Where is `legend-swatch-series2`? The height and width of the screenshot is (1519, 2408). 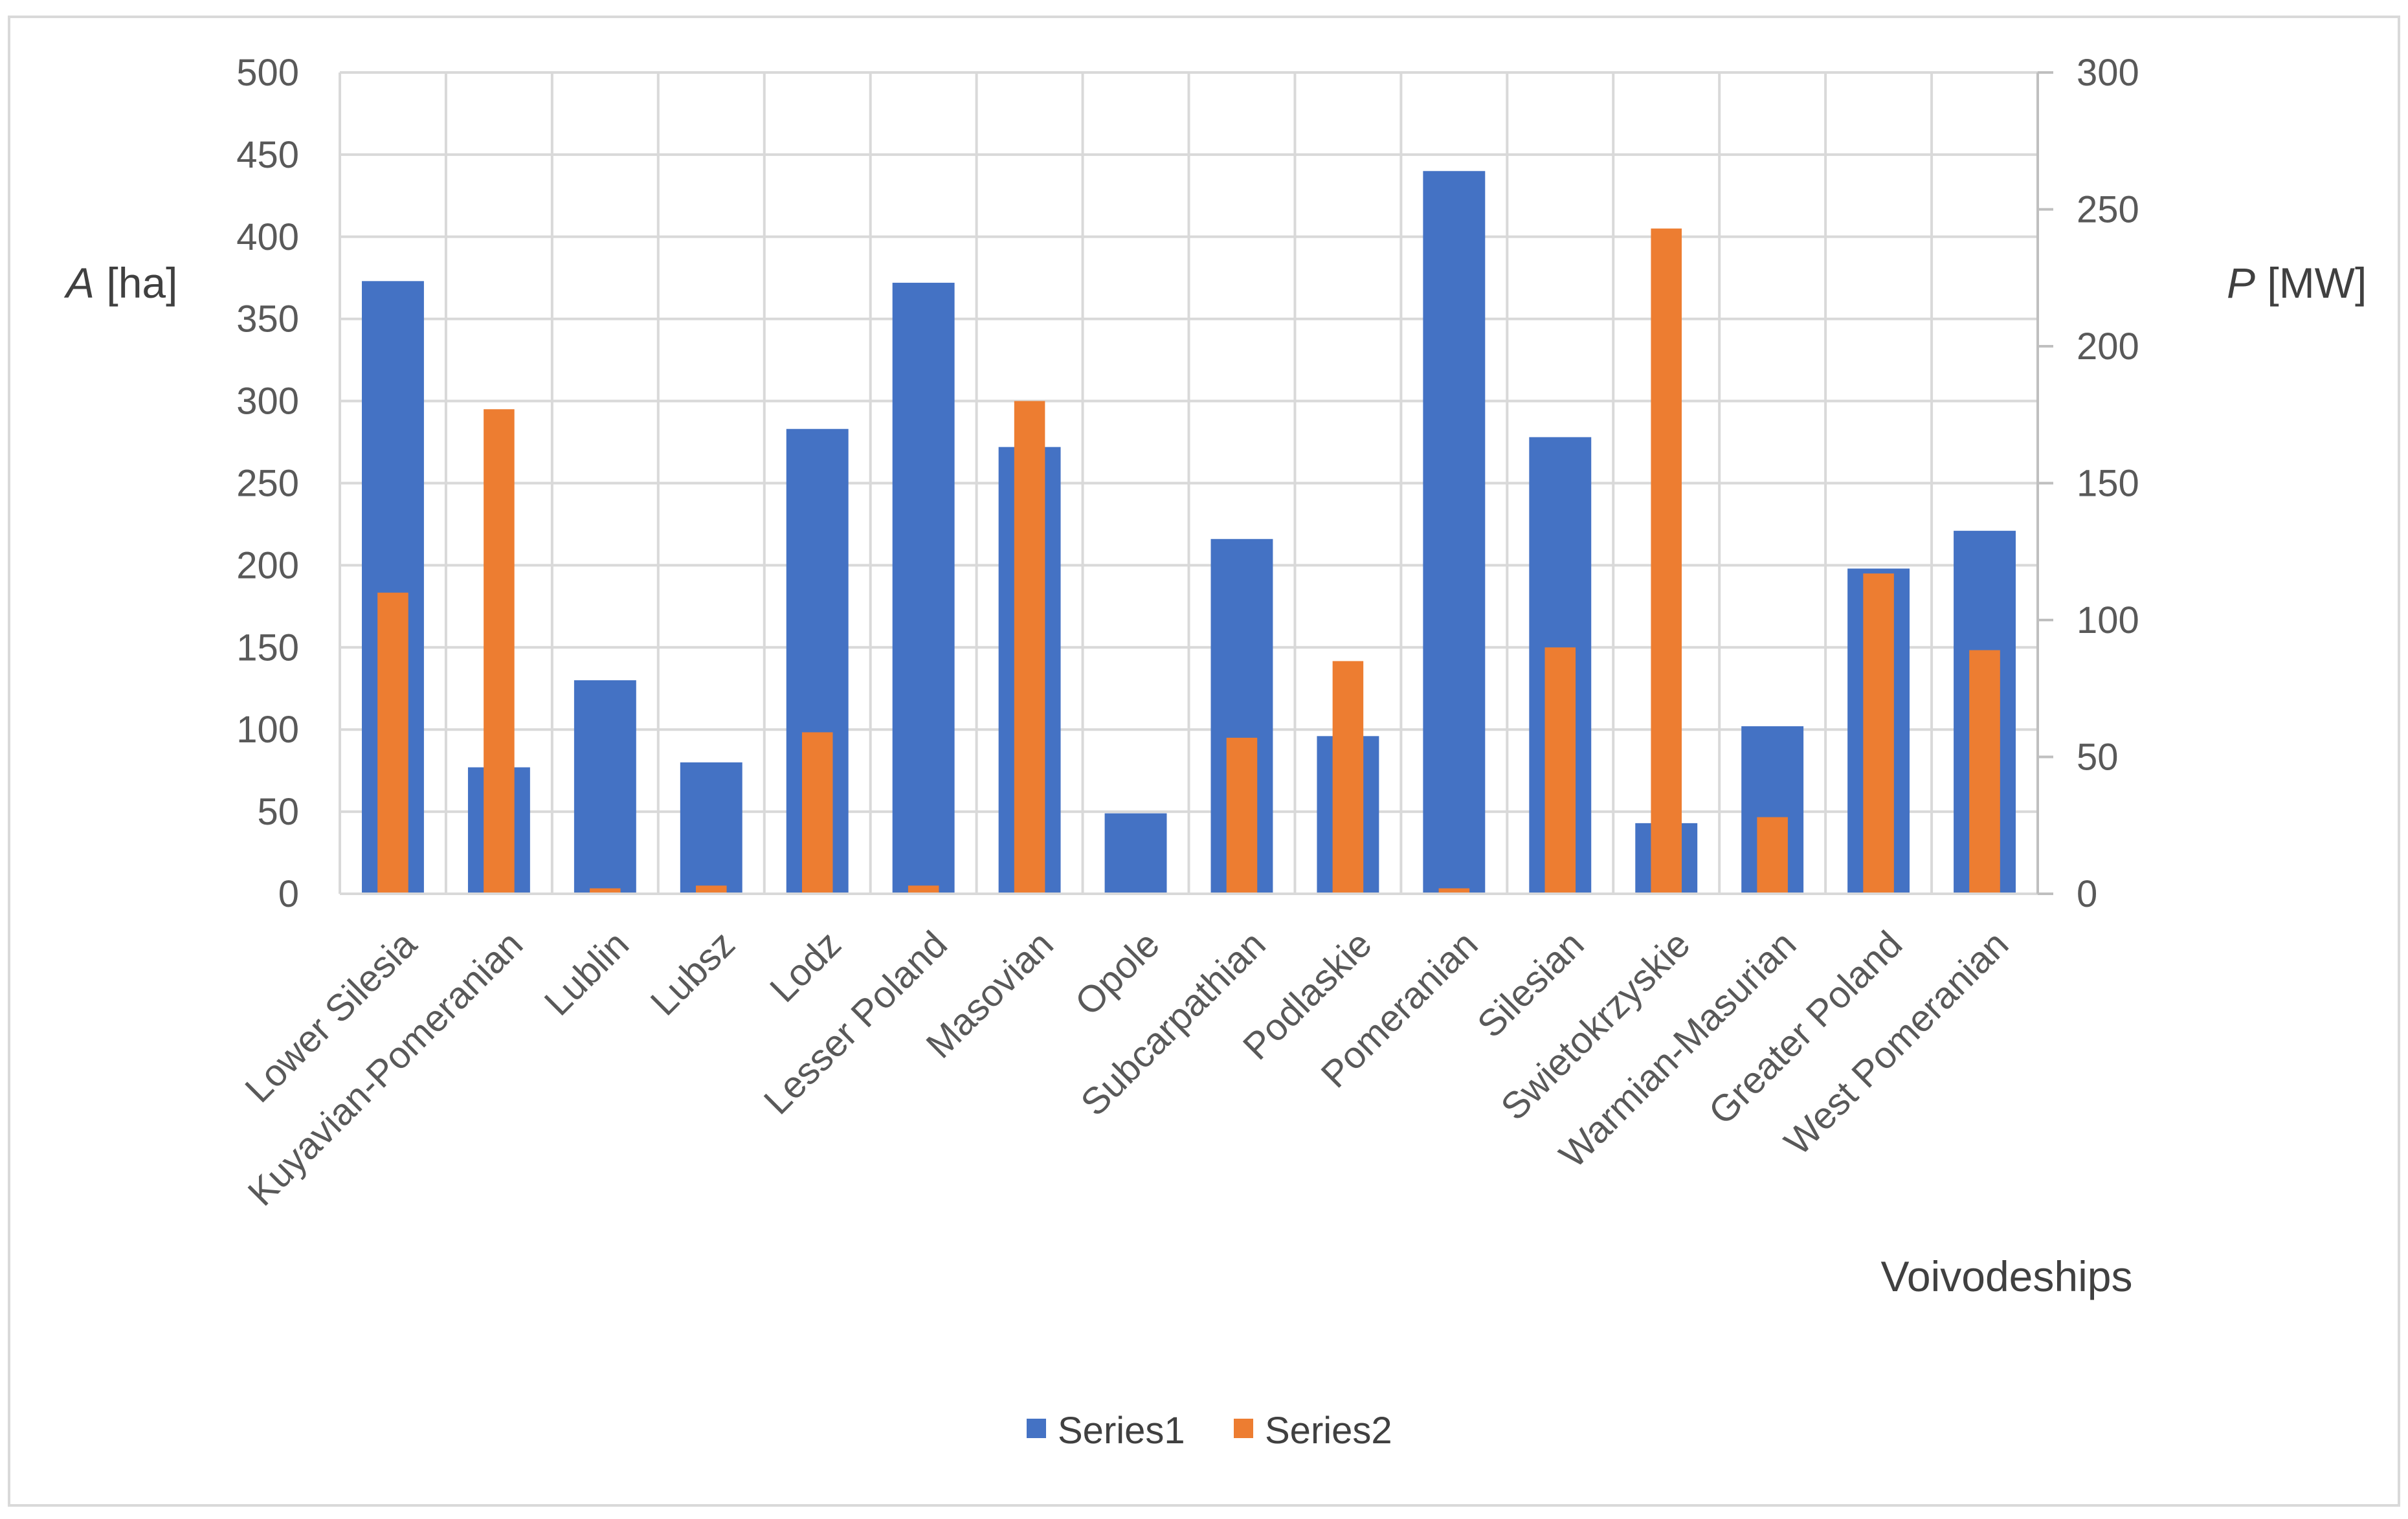
legend-swatch-series2 is located at coordinates (1244, 1429).